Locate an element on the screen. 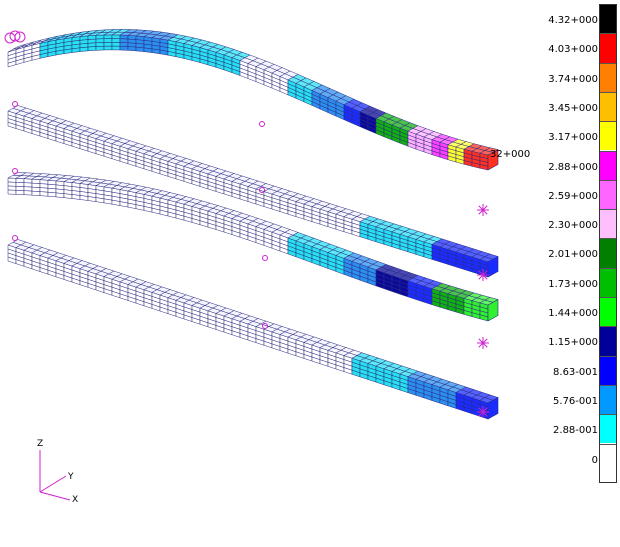 The width and height of the screenshot is (620, 547). legend-label: 1.15+000 is located at coordinates (573, 343).